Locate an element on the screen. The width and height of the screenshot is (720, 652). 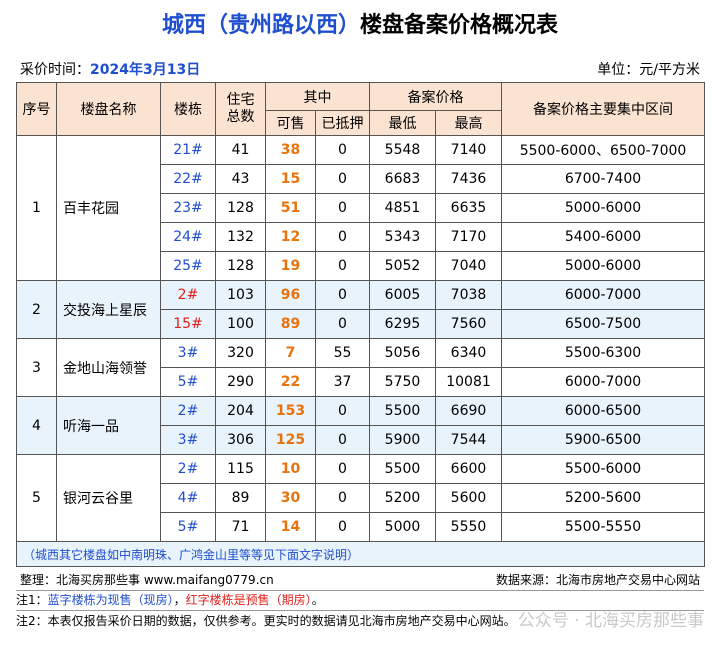
cell-building: 22# is located at coordinates (188, 179).